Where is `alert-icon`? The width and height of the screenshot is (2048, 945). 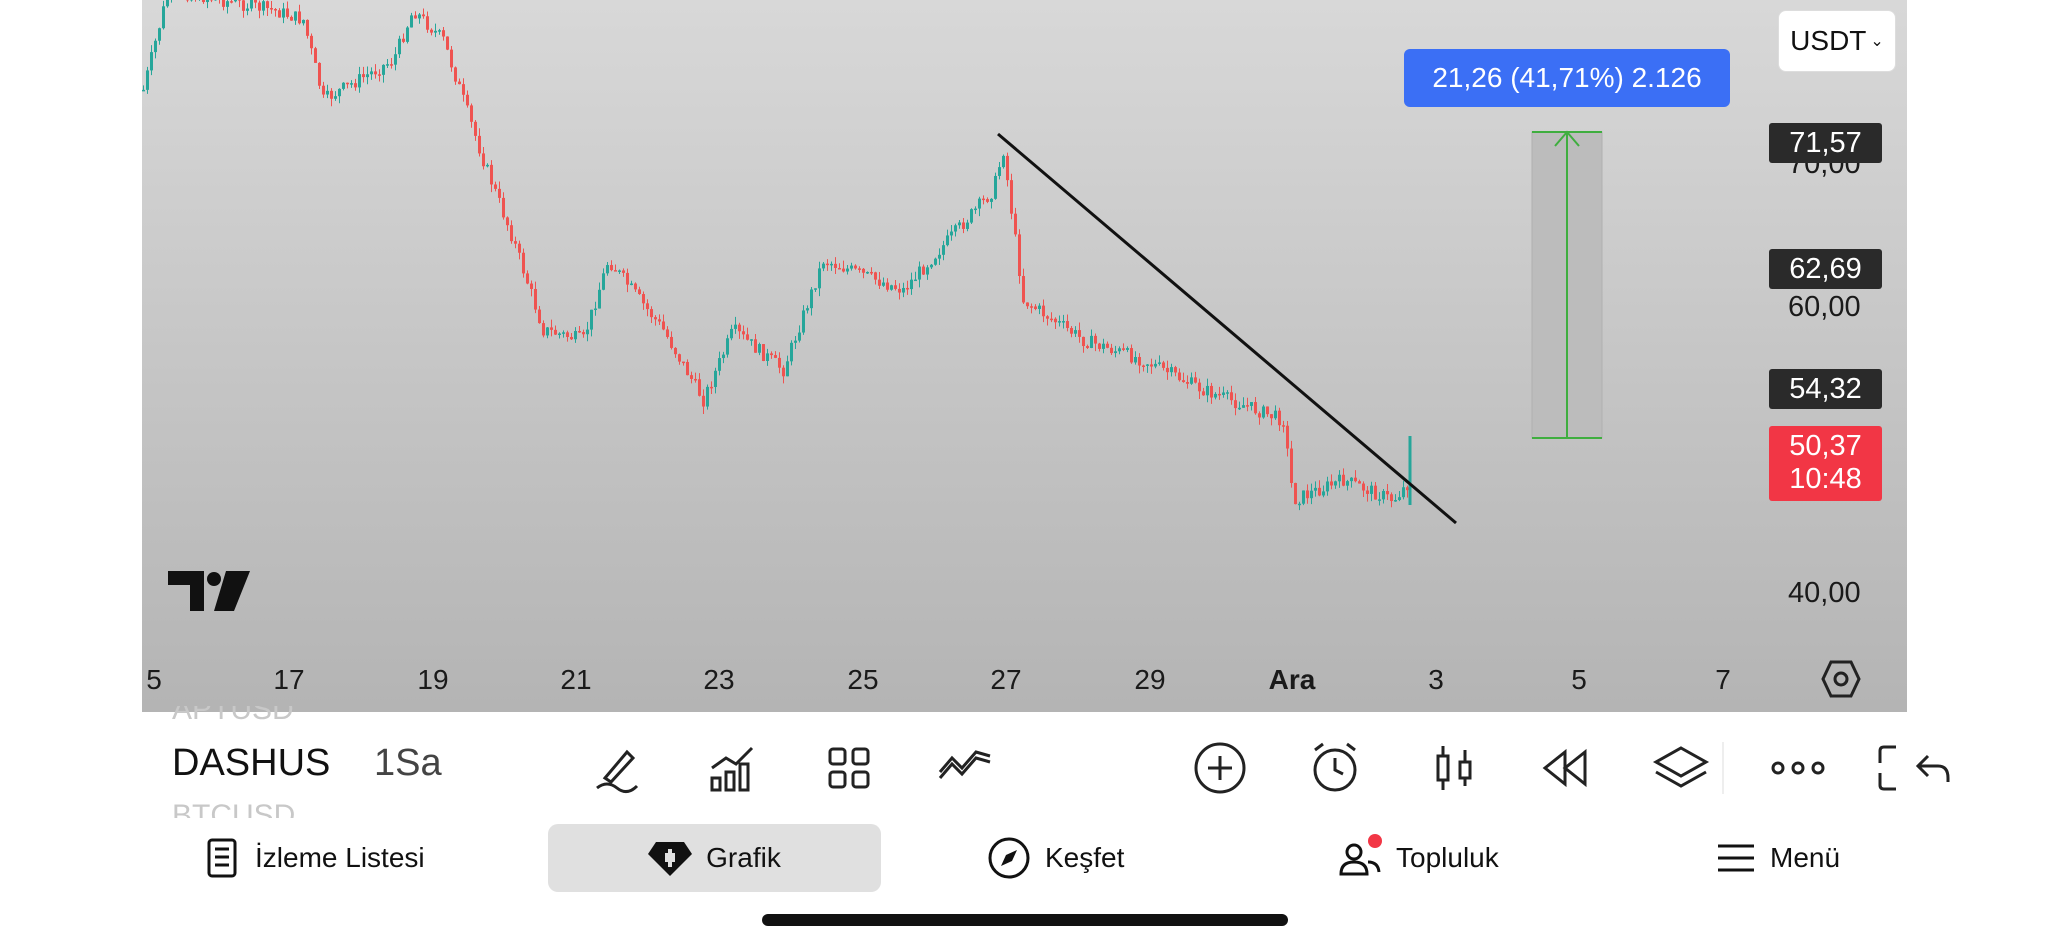 alert-icon is located at coordinates (1335, 768).